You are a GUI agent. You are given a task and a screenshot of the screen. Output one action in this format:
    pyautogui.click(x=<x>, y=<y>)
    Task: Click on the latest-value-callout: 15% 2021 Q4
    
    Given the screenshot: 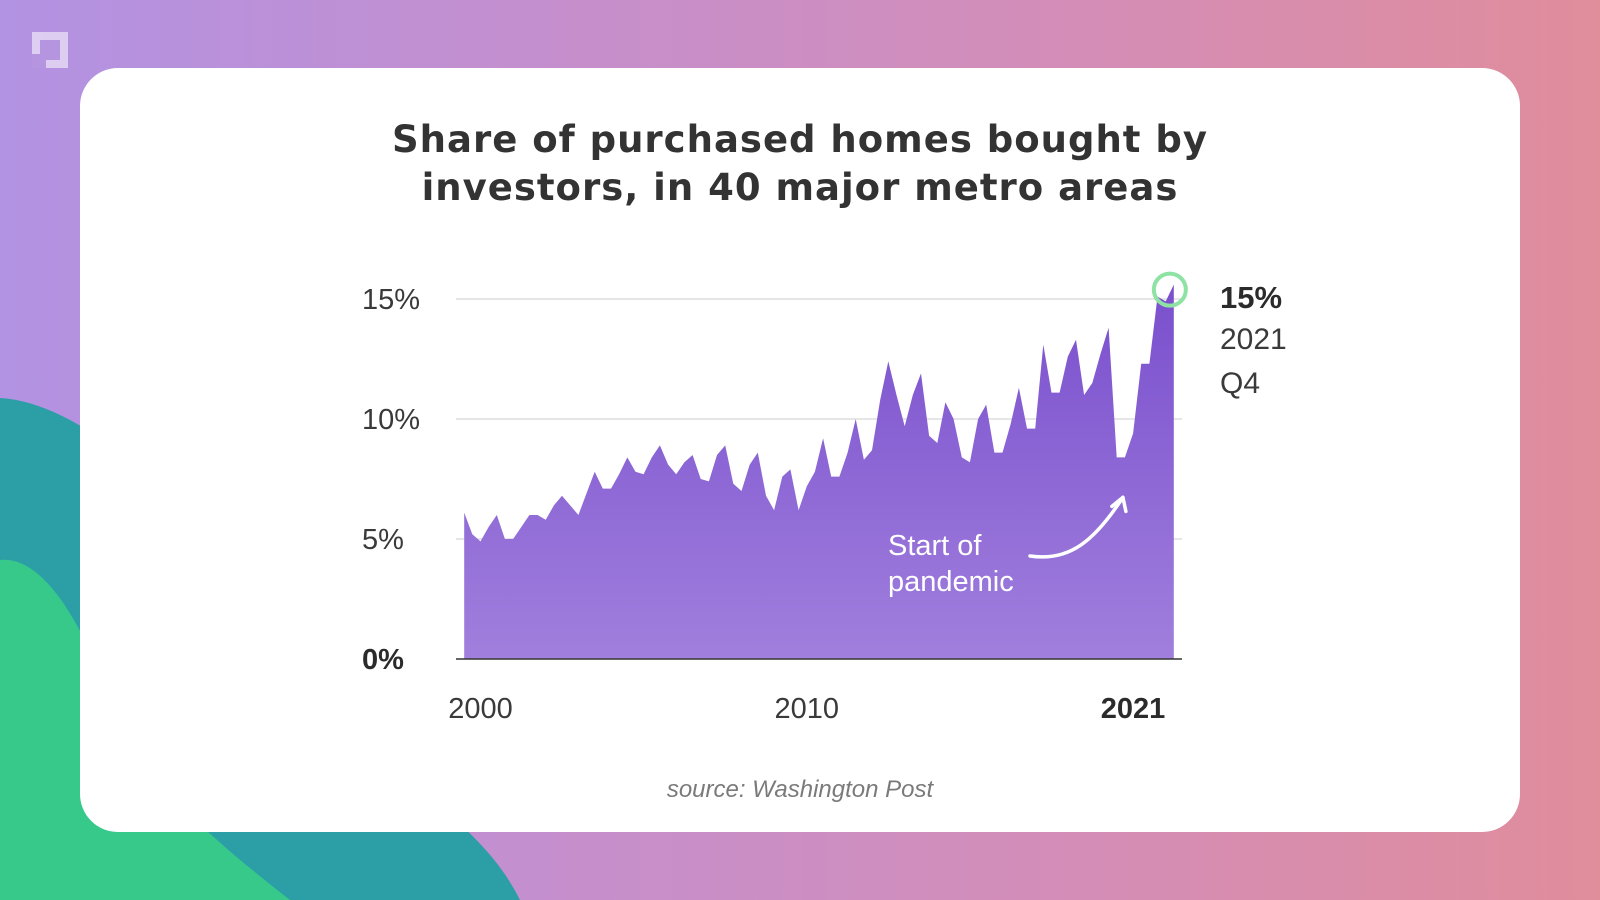 What is the action you would take?
    pyautogui.click(x=1280, y=342)
    